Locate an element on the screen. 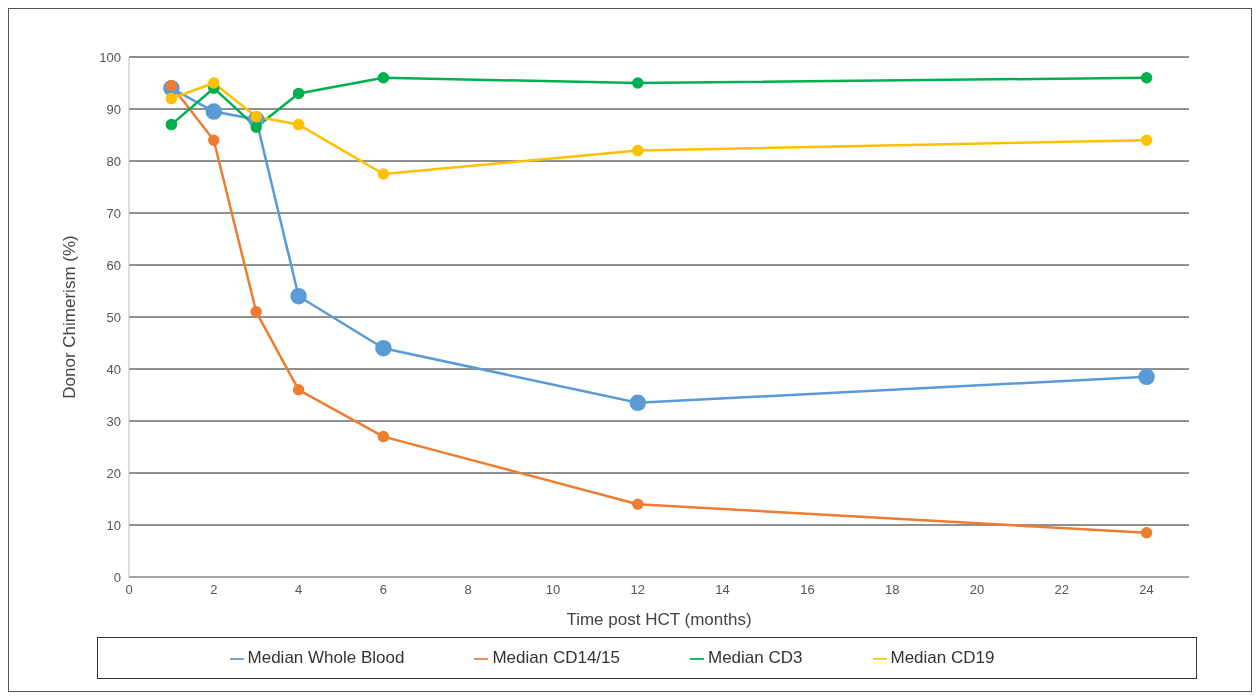  y-tick-label: 70 is located at coordinates (113, 213).